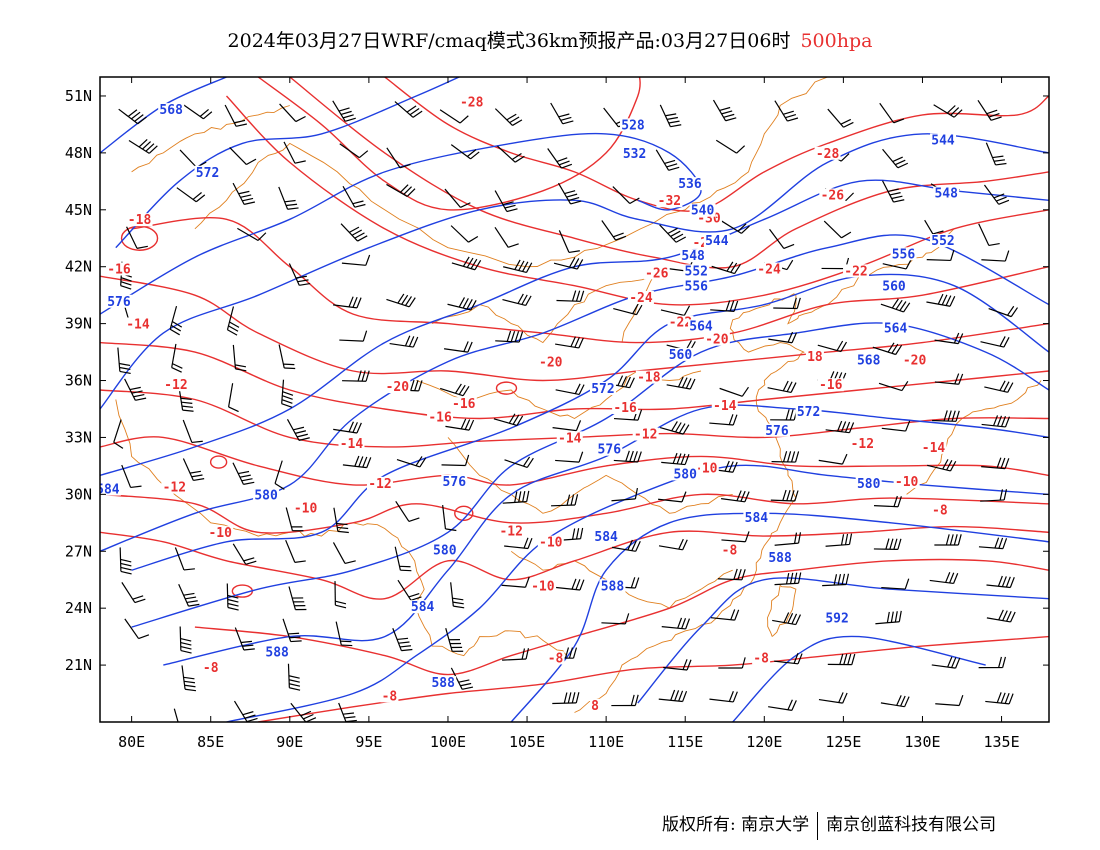  Describe the element at coordinates (725, 406) in the screenshot. I see `temperature-label: -14` at that location.